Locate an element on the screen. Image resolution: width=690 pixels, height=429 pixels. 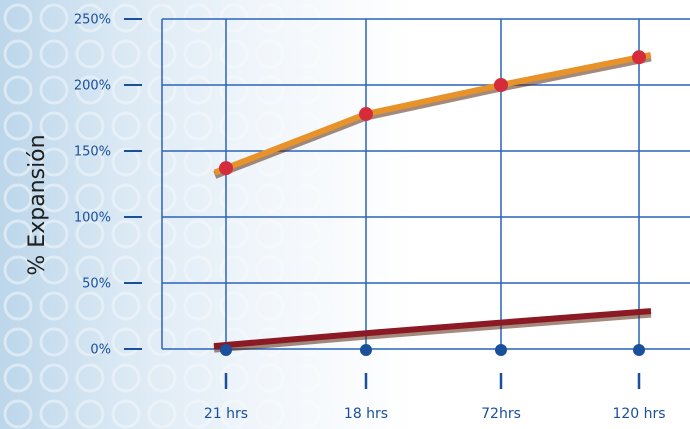
y-tick-label: 250% is located at coordinates (92, 20).